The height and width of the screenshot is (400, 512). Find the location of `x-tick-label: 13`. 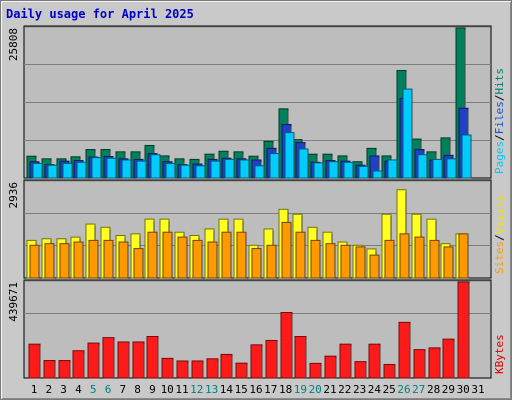

x-tick-label: 13 is located at coordinates (211, 389).